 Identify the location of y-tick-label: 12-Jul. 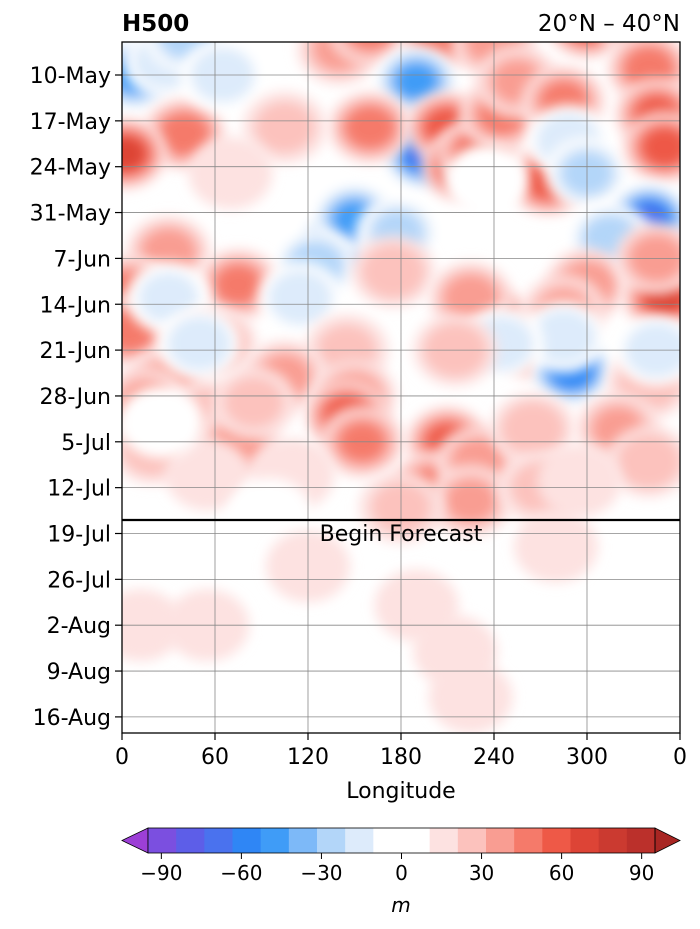
(79, 489).